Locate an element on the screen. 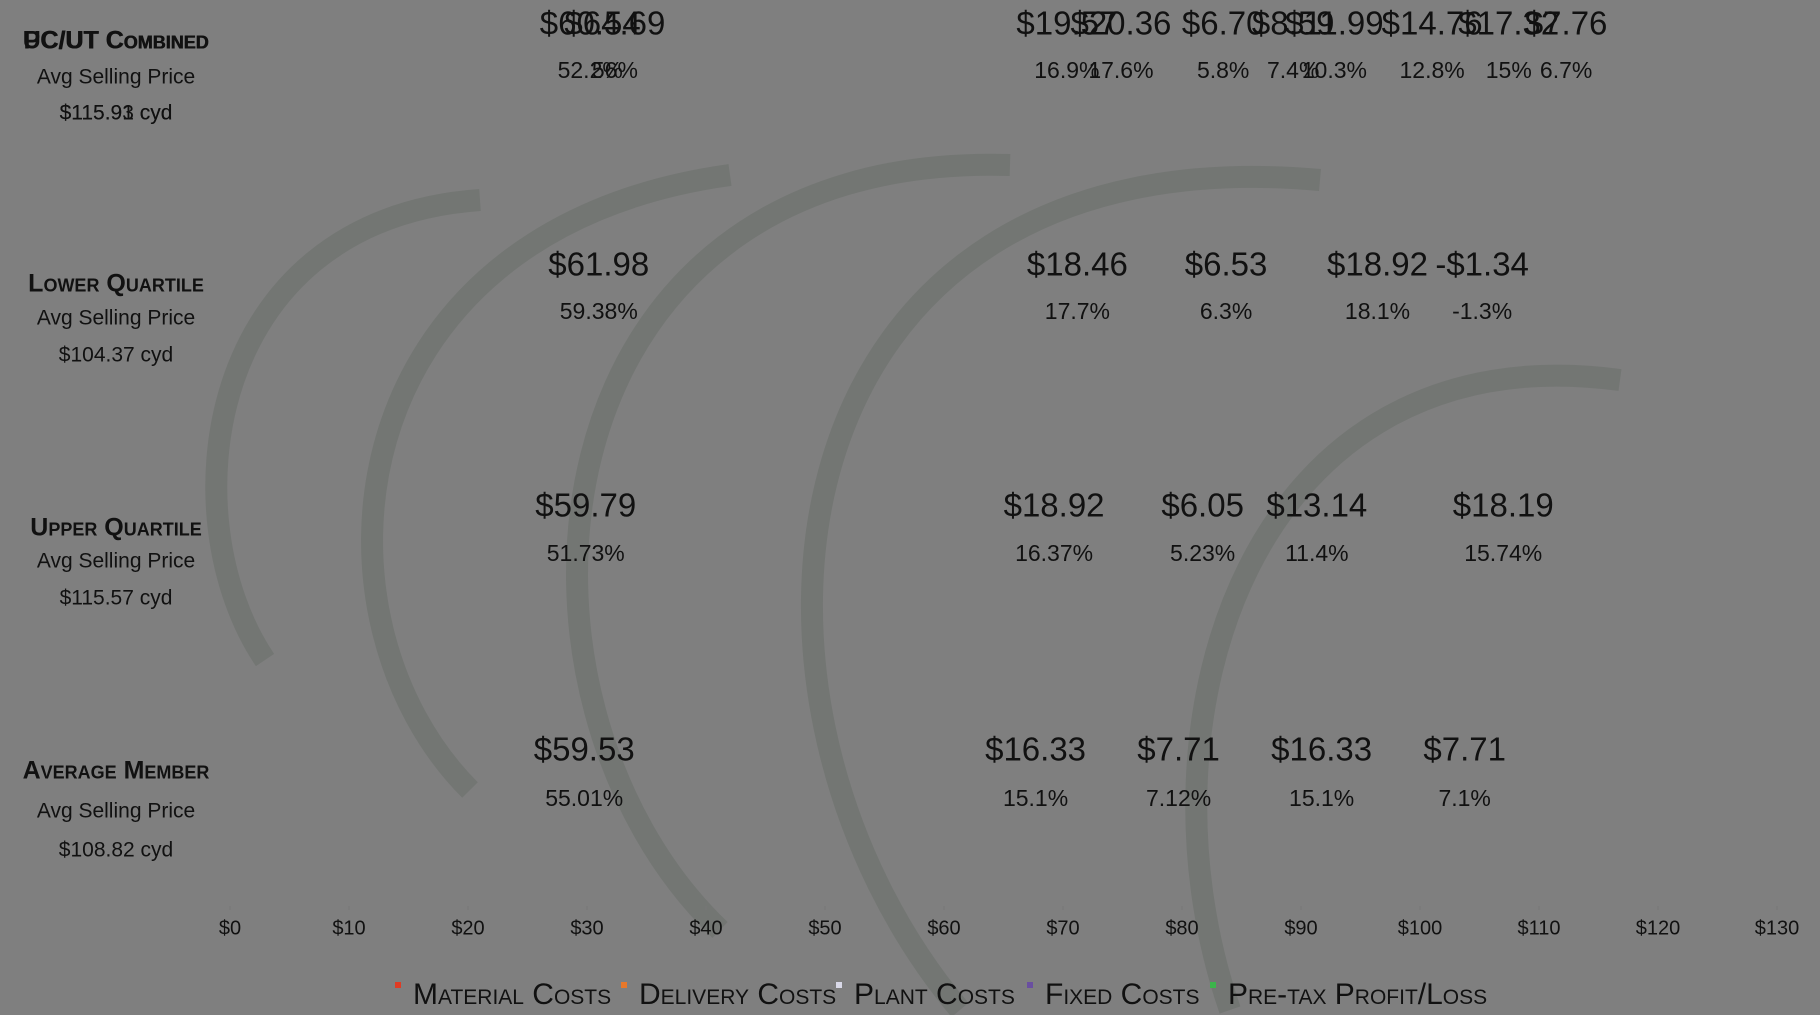 The height and width of the screenshot is (1015, 1820). value-label: $19.57 is located at coordinates (1066, 23).